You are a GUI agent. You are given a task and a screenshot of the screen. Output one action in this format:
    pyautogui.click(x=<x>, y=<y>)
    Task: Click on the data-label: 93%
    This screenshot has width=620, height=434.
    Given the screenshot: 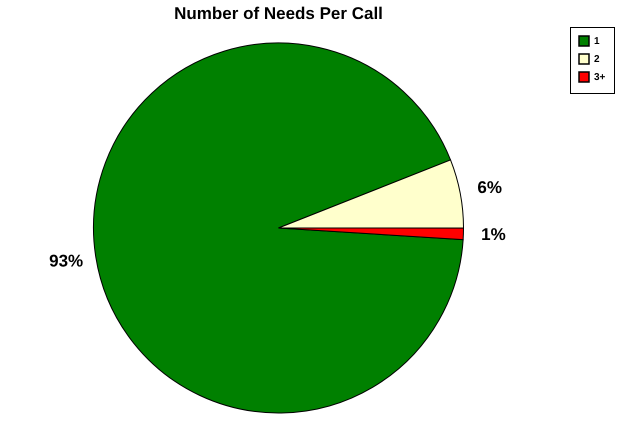 What is the action you would take?
    pyautogui.click(x=66, y=261)
    